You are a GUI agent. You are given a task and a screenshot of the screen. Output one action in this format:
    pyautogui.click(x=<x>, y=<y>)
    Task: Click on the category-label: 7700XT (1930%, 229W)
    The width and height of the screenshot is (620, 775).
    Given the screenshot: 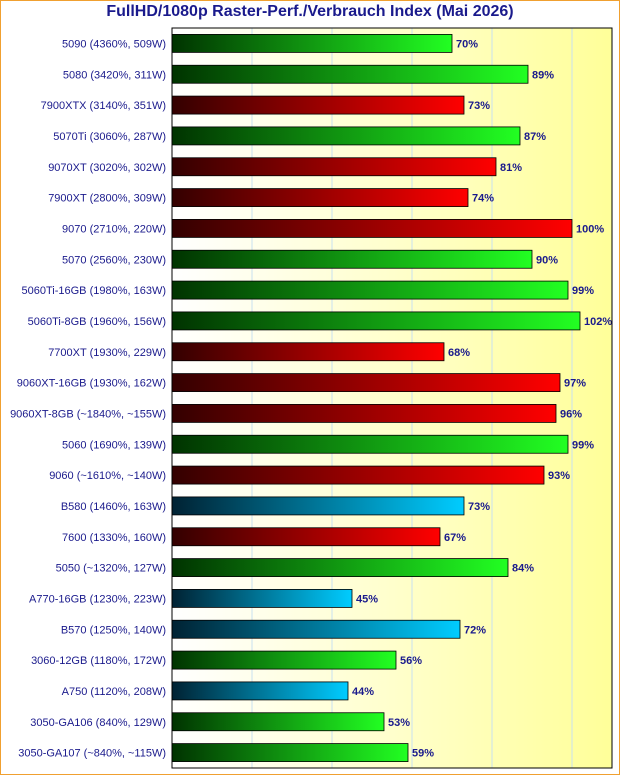 What is the action you would take?
    pyautogui.click(x=107, y=353)
    